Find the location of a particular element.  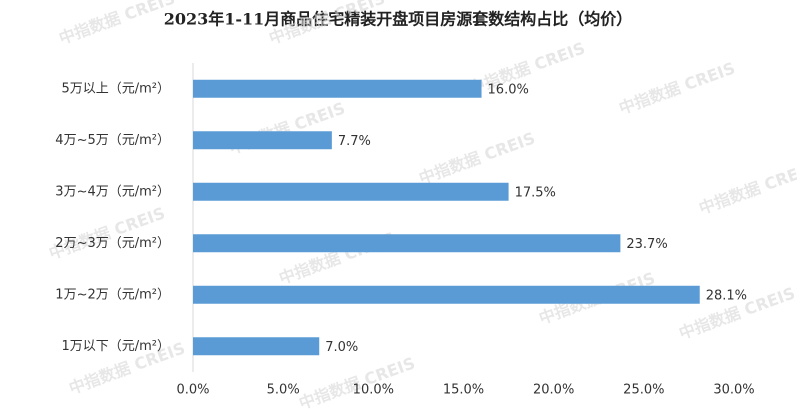

x-tick-label: 0.0% is located at coordinates (192, 390).